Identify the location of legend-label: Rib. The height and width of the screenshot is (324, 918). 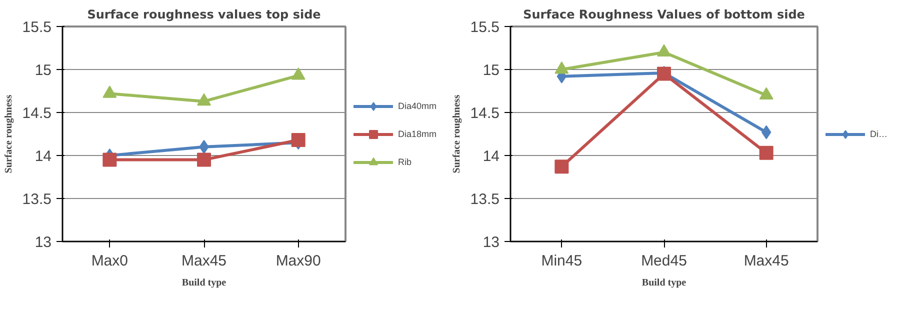
(405, 161).